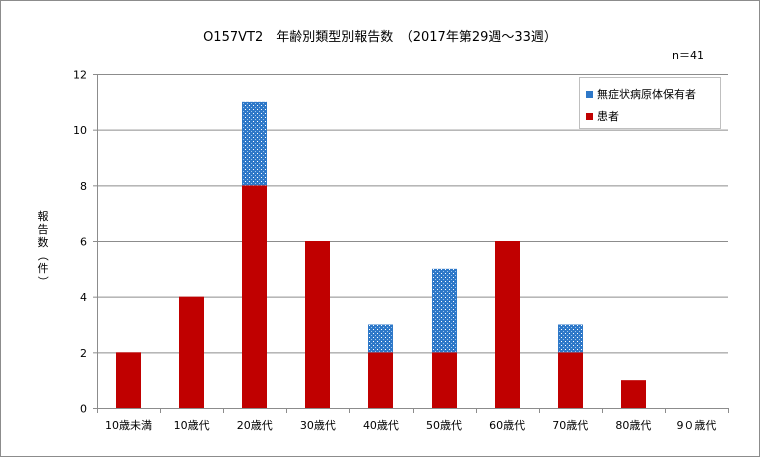  Describe the element at coordinates (318, 425) in the screenshot. I see `x-tick-label: 30歳代` at that location.